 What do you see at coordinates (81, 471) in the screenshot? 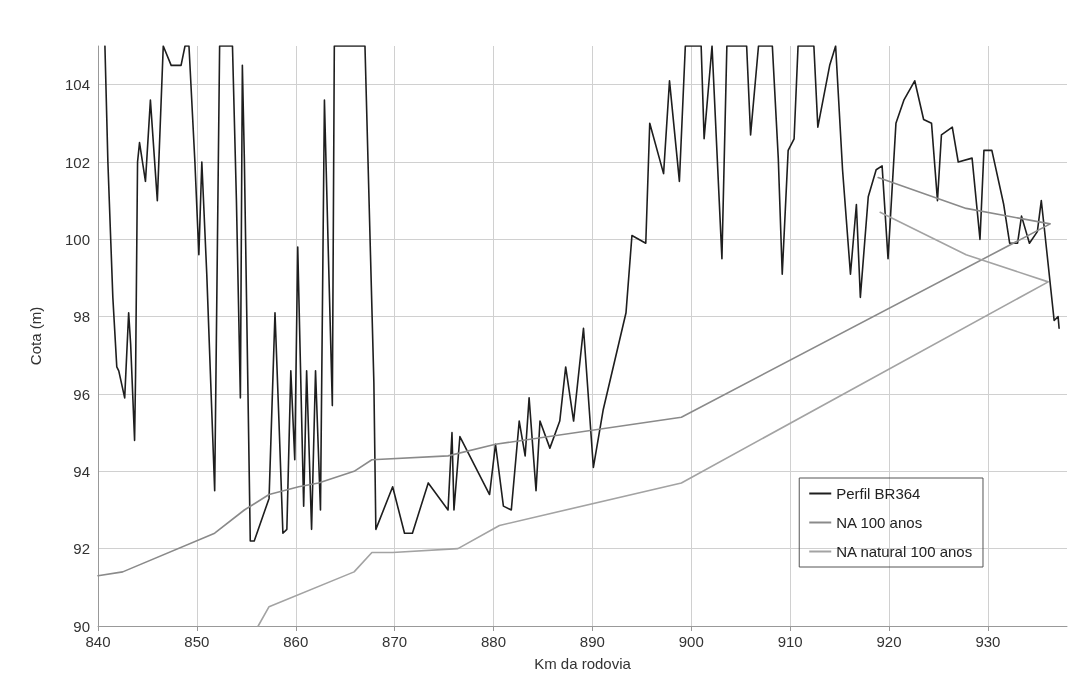
I see `y-tick-label: 94` at bounding box center [81, 471].